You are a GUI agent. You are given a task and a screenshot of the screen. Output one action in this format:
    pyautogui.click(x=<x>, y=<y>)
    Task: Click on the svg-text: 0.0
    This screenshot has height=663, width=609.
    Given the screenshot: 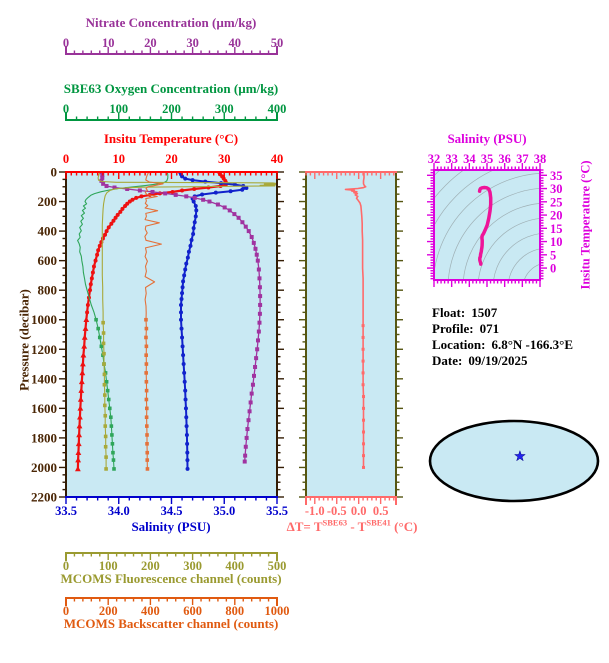 What is the action you would take?
    pyautogui.click(x=359, y=511)
    